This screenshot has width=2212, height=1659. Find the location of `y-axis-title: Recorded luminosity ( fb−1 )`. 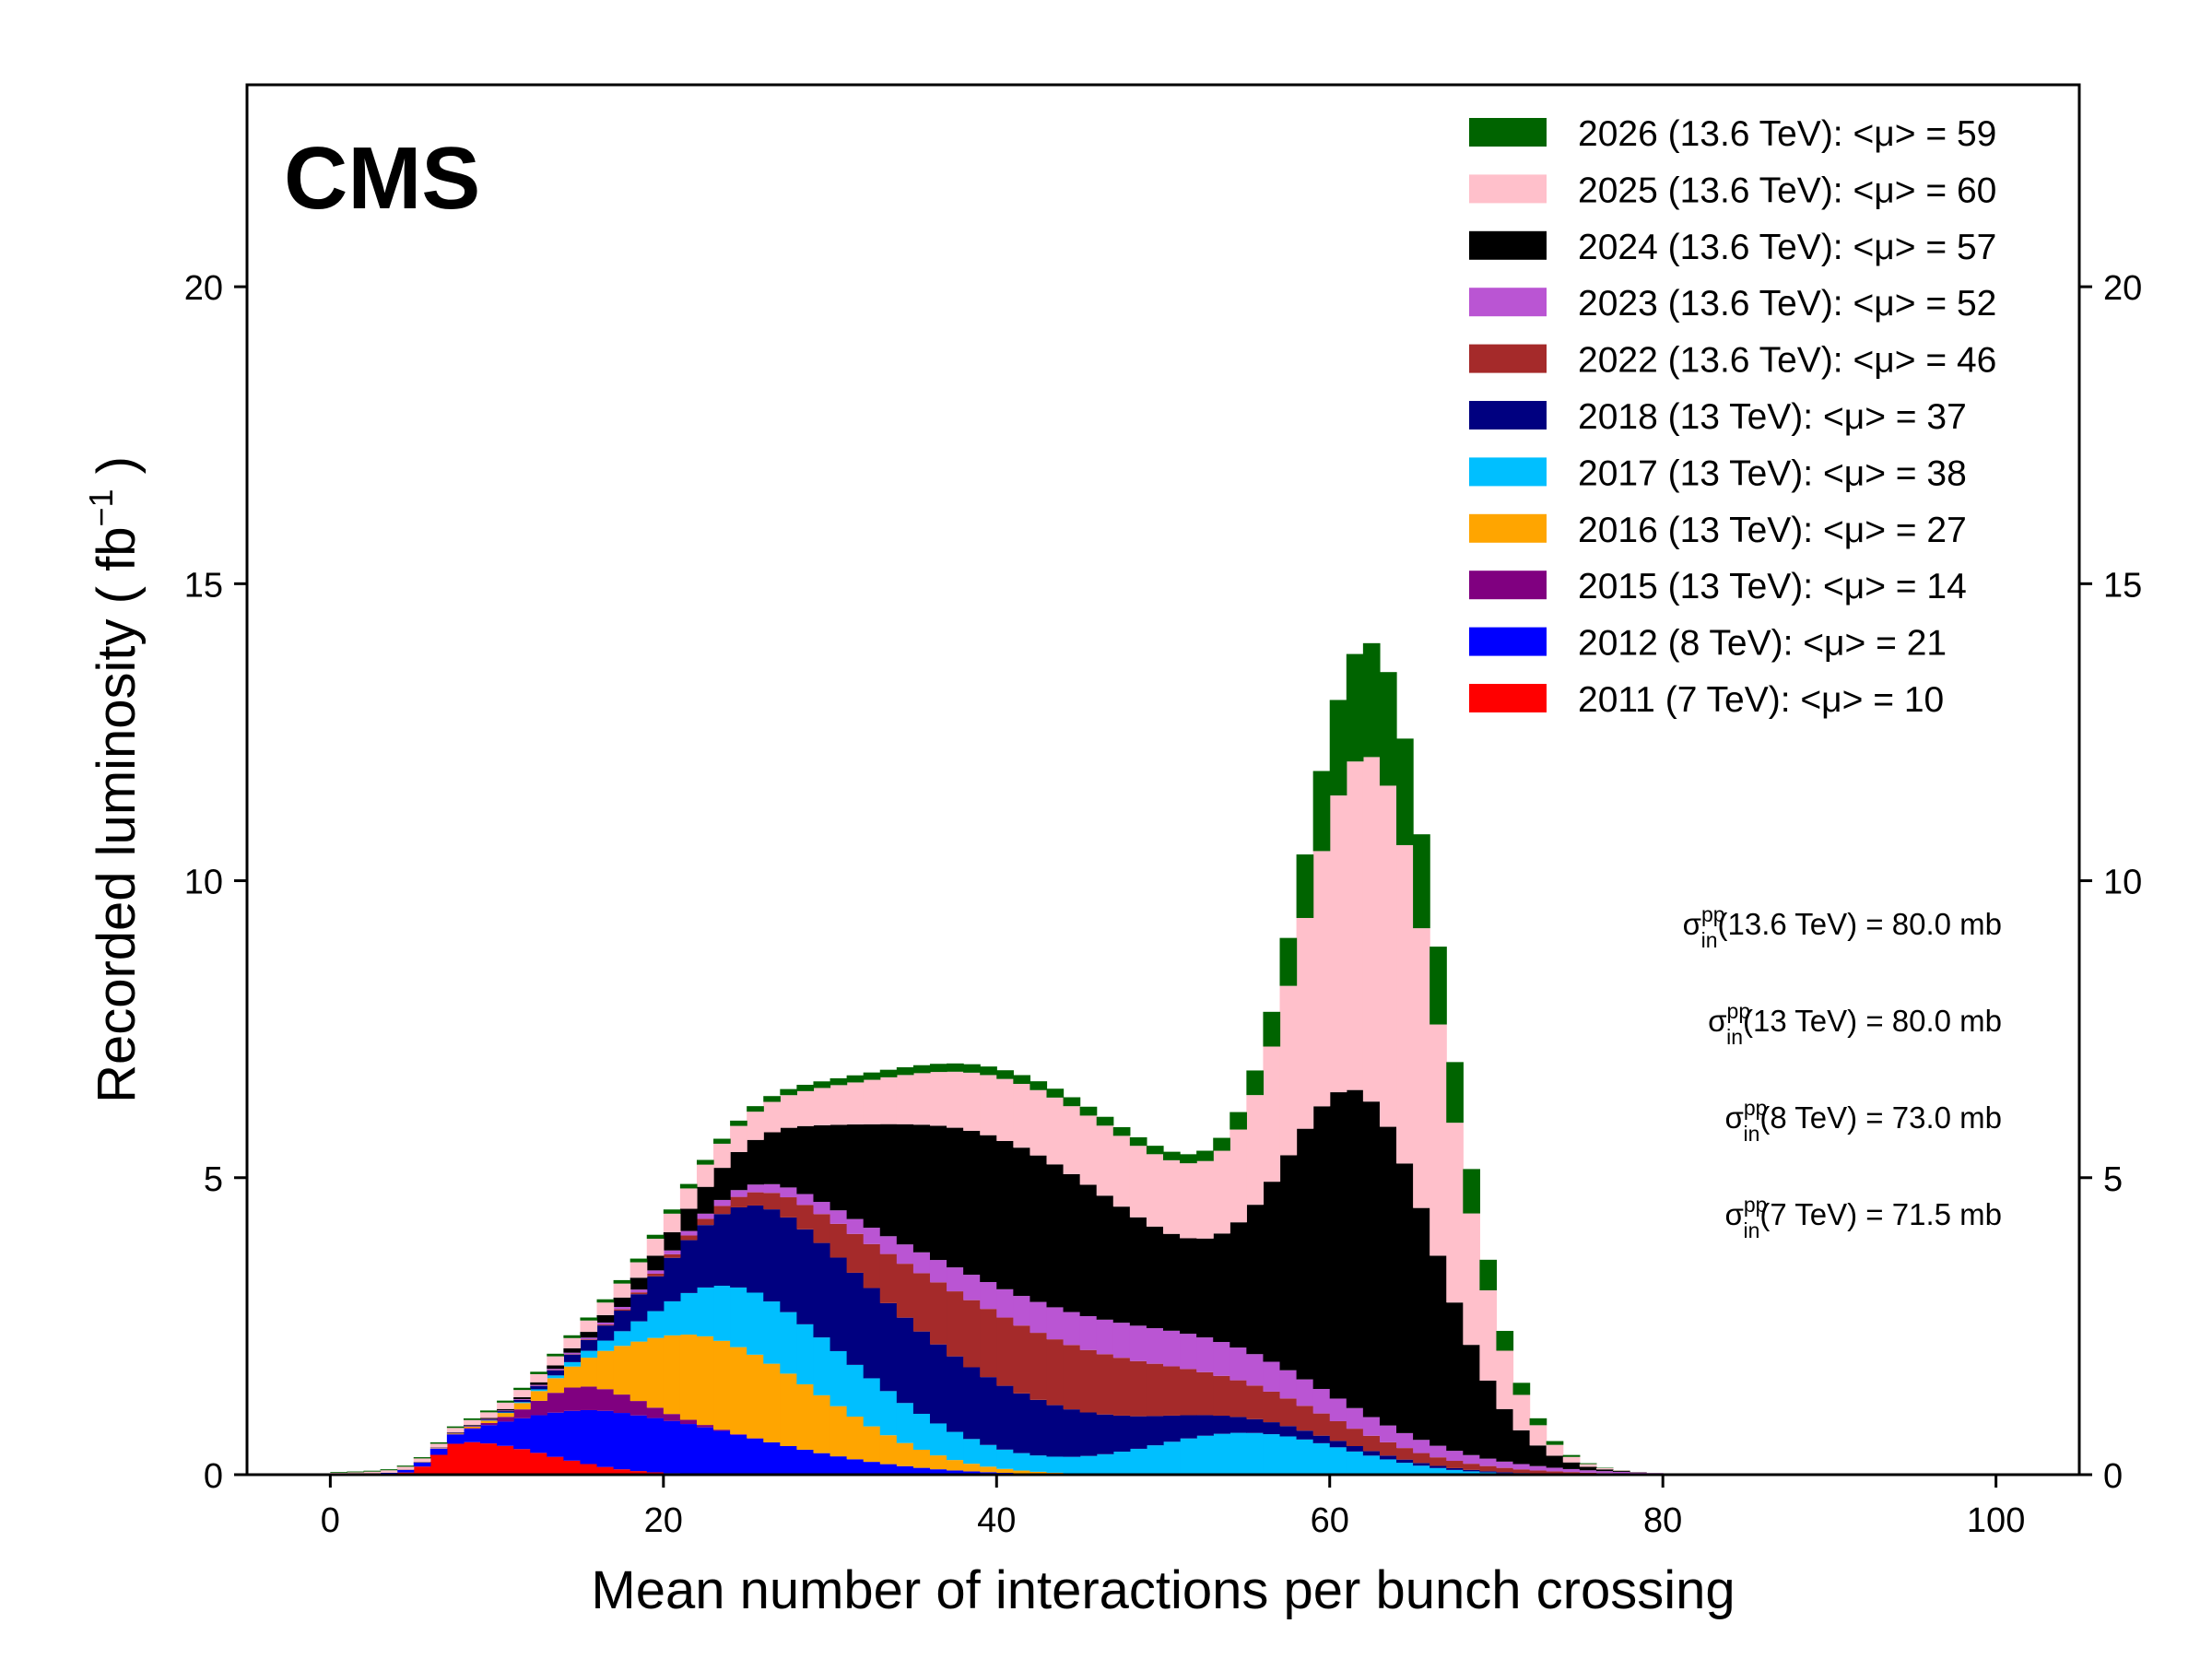

y-axis-title: Recorded luminosity ( fb−1 ) is located at coordinates (114, 779).